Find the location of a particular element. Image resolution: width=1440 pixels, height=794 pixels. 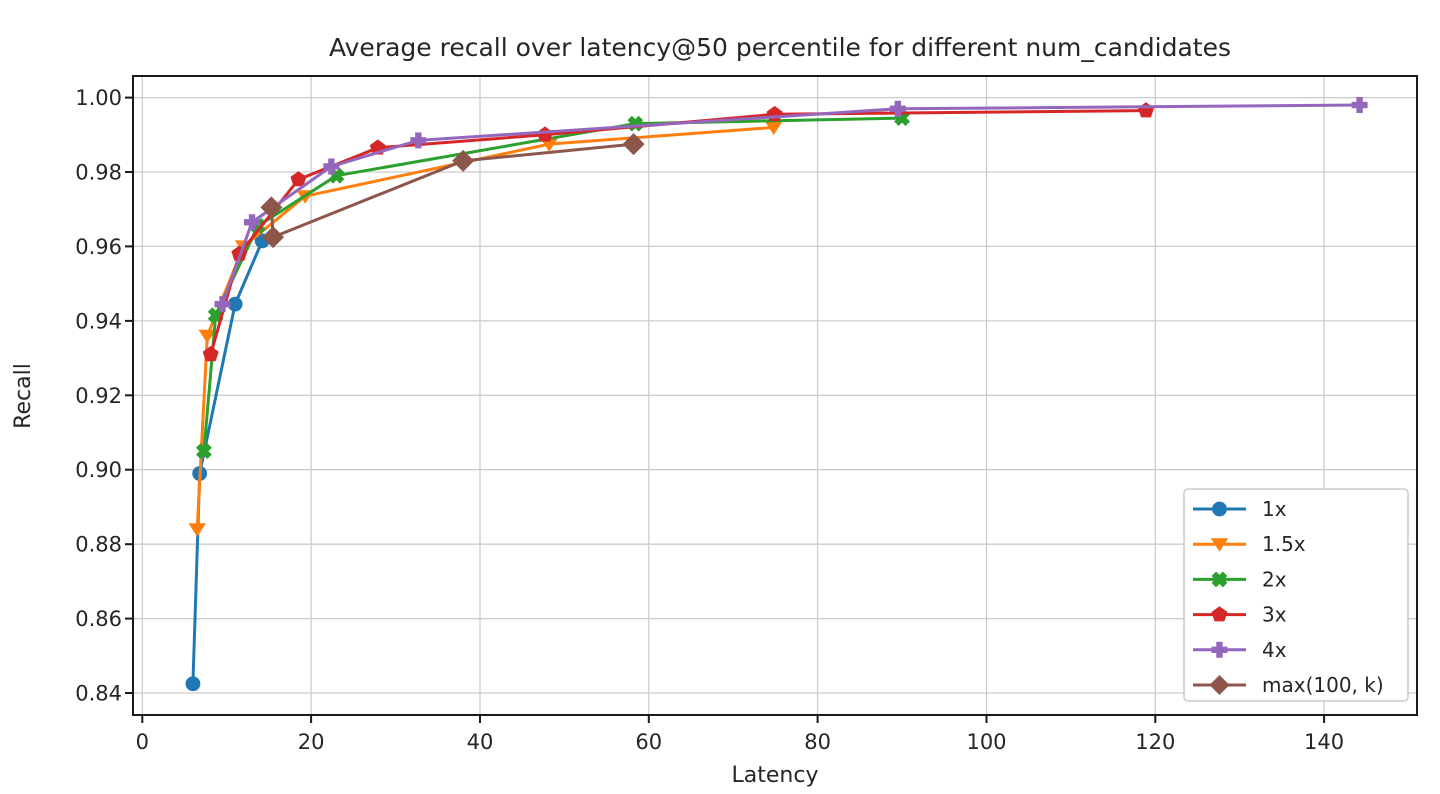

x-tick-label: 20 is located at coordinates (311, 742).